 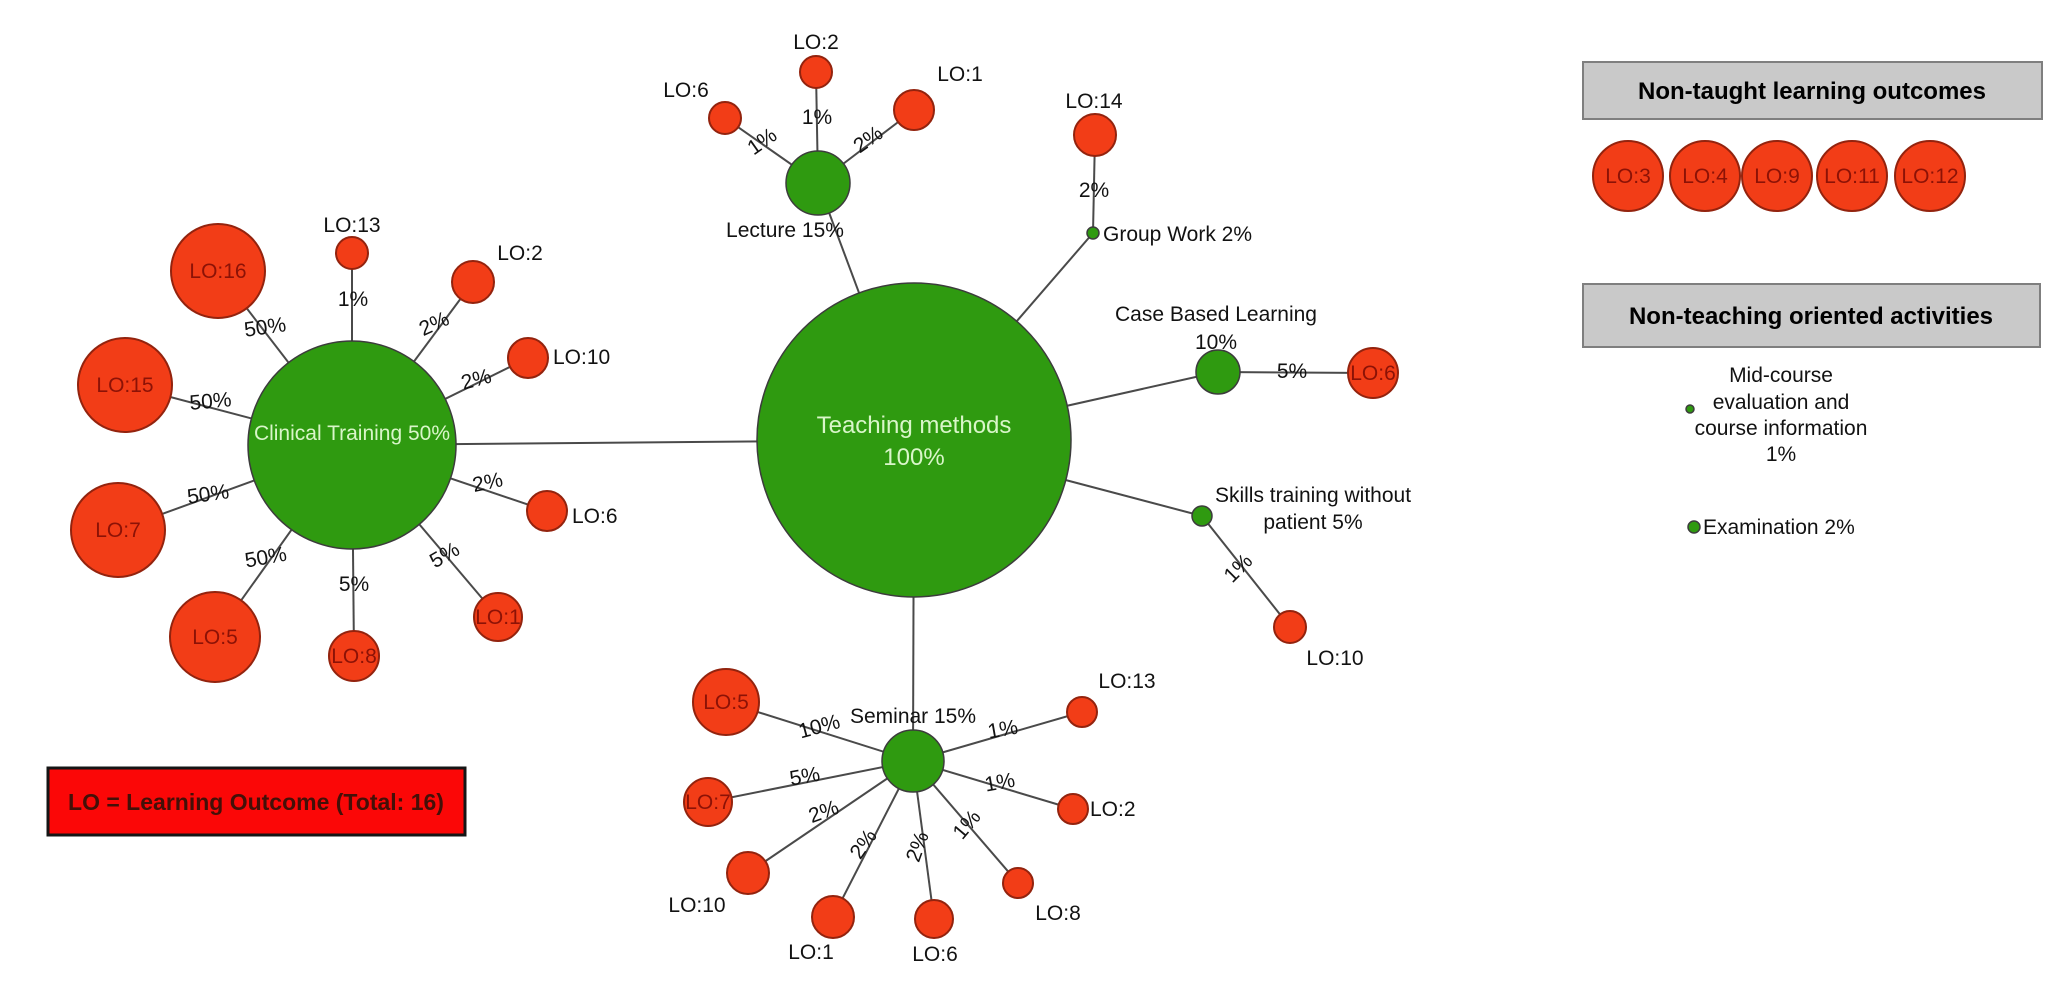 I want to click on clinical-lo2-pct: 2%, so click(x=434, y=324).